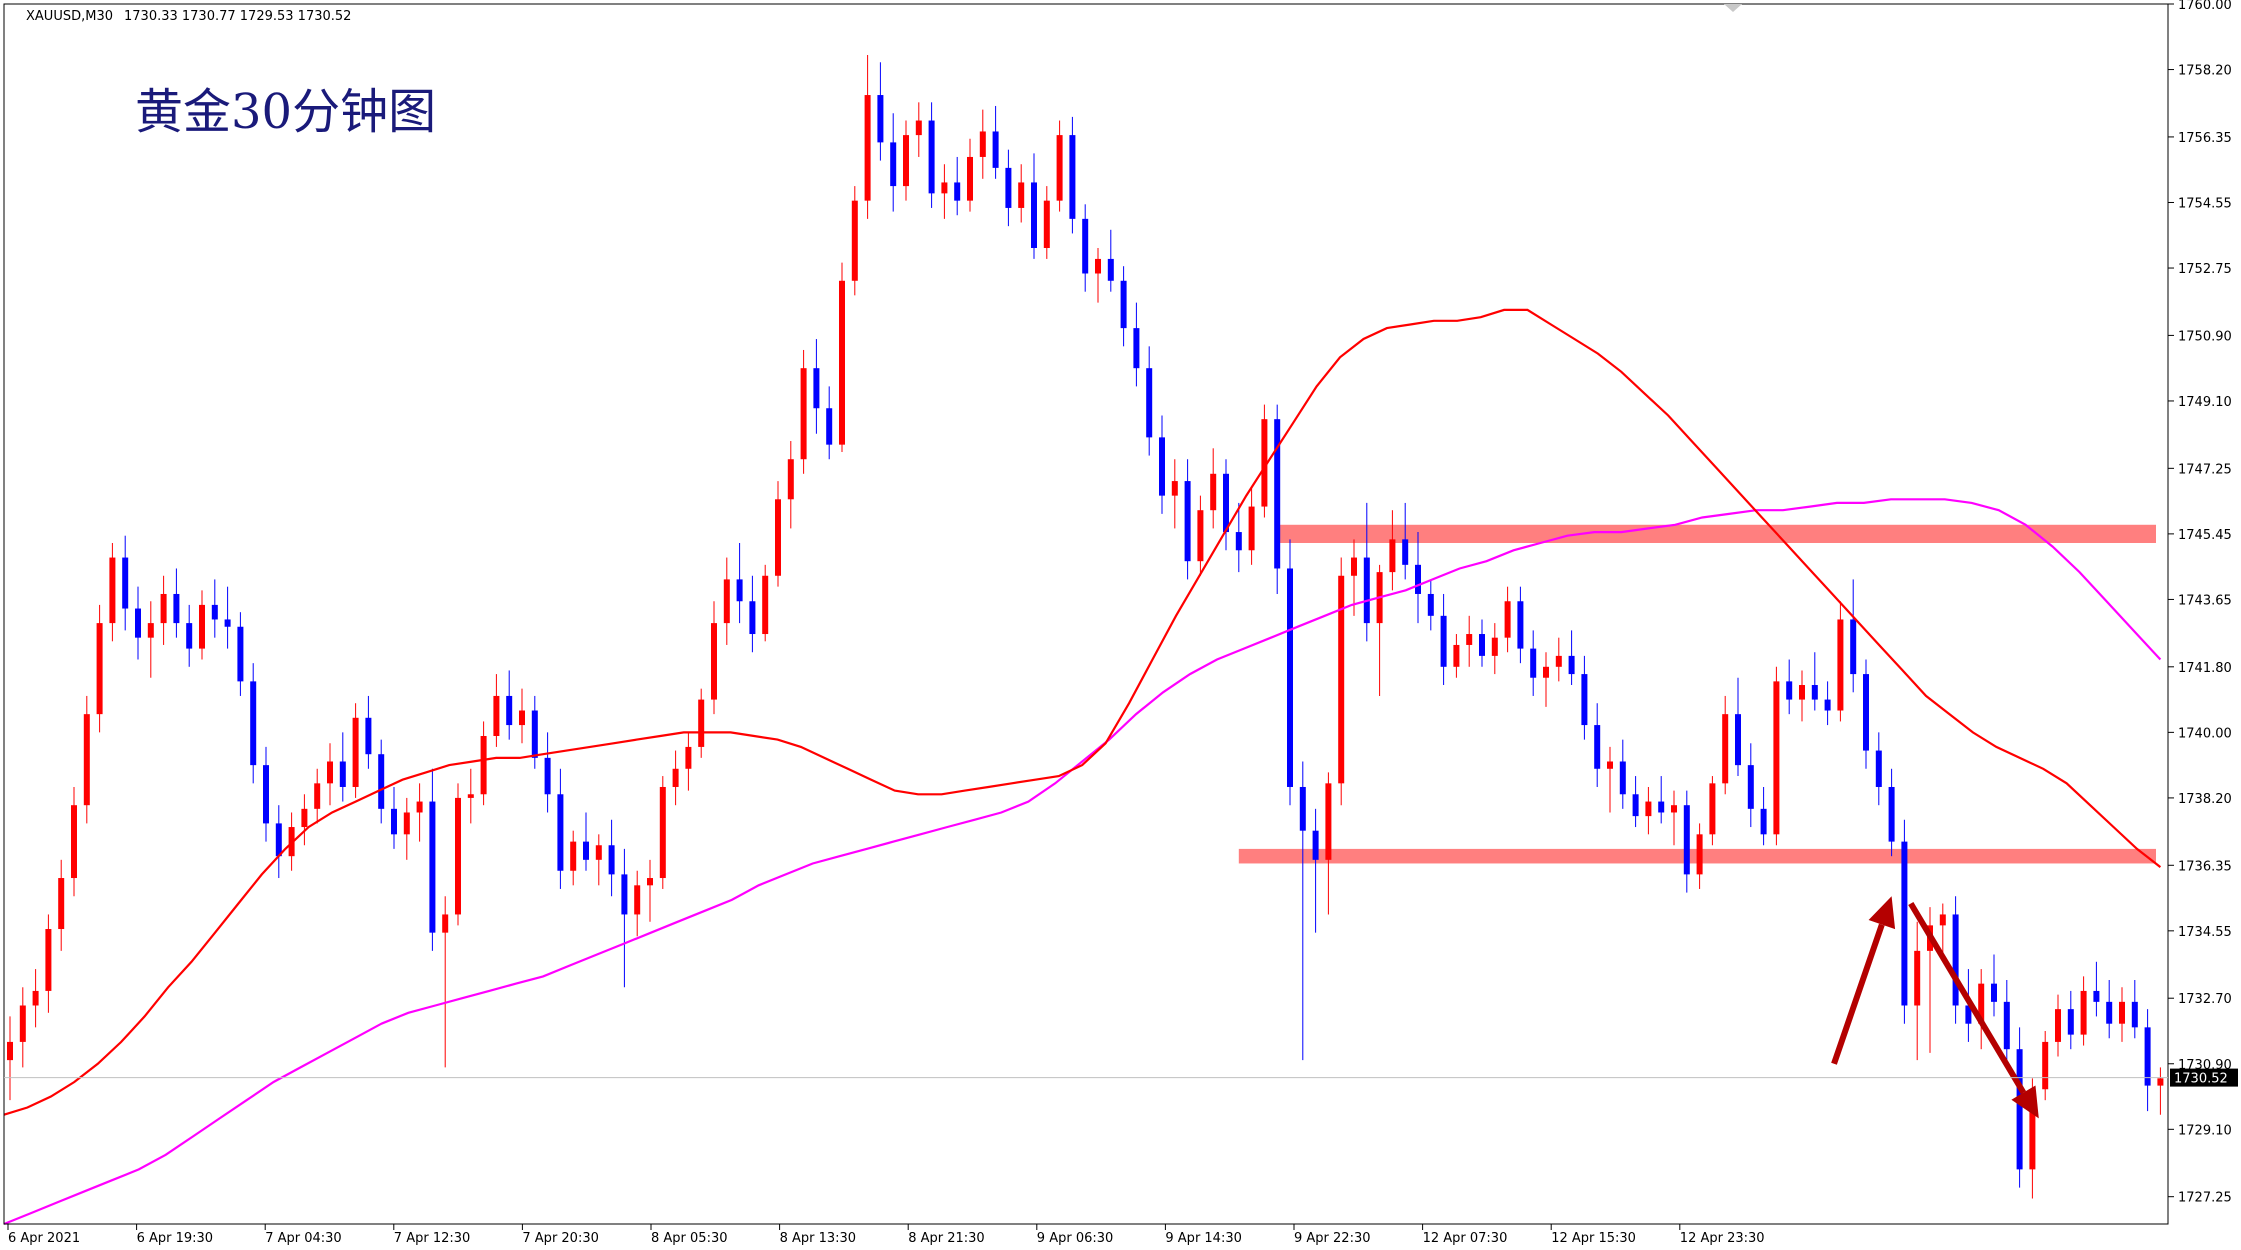 The image size is (2241, 1250). Describe the element at coordinates (1465, 1238) in the screenshot. I see `x-tick-label: 12 Apr 07:30` at that location.